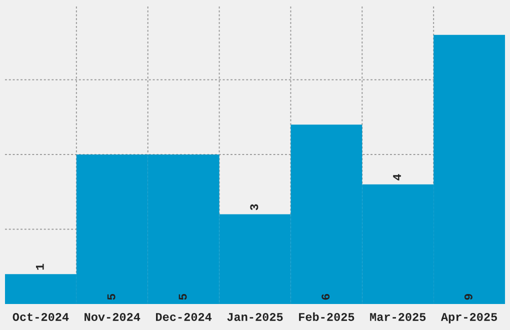 The height and width of the screenshot is (330, 510). Describe the element at coordinates (40, 317) in the screenshot. I see `x-tick-label: Oct-2024` at that location.